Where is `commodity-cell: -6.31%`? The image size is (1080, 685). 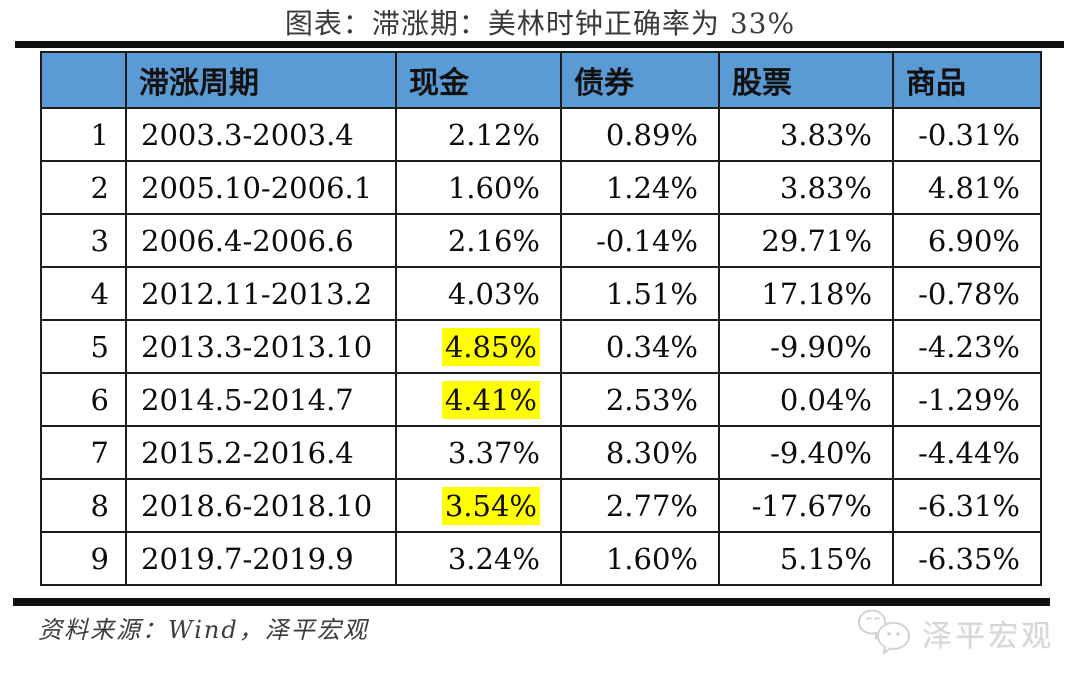 commodity-cell: -6.31% is located at coordinates (967, 505).